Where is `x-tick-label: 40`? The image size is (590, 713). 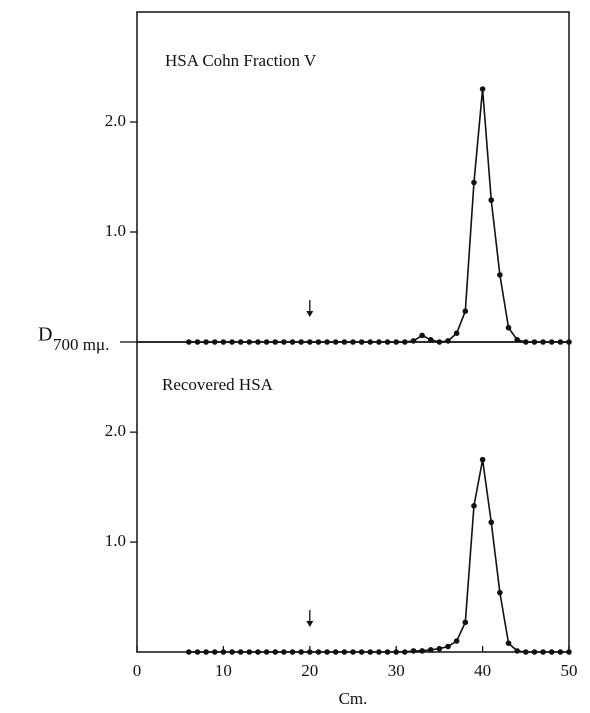 x-tick-label: 40 is located at coordinates (482, 670).